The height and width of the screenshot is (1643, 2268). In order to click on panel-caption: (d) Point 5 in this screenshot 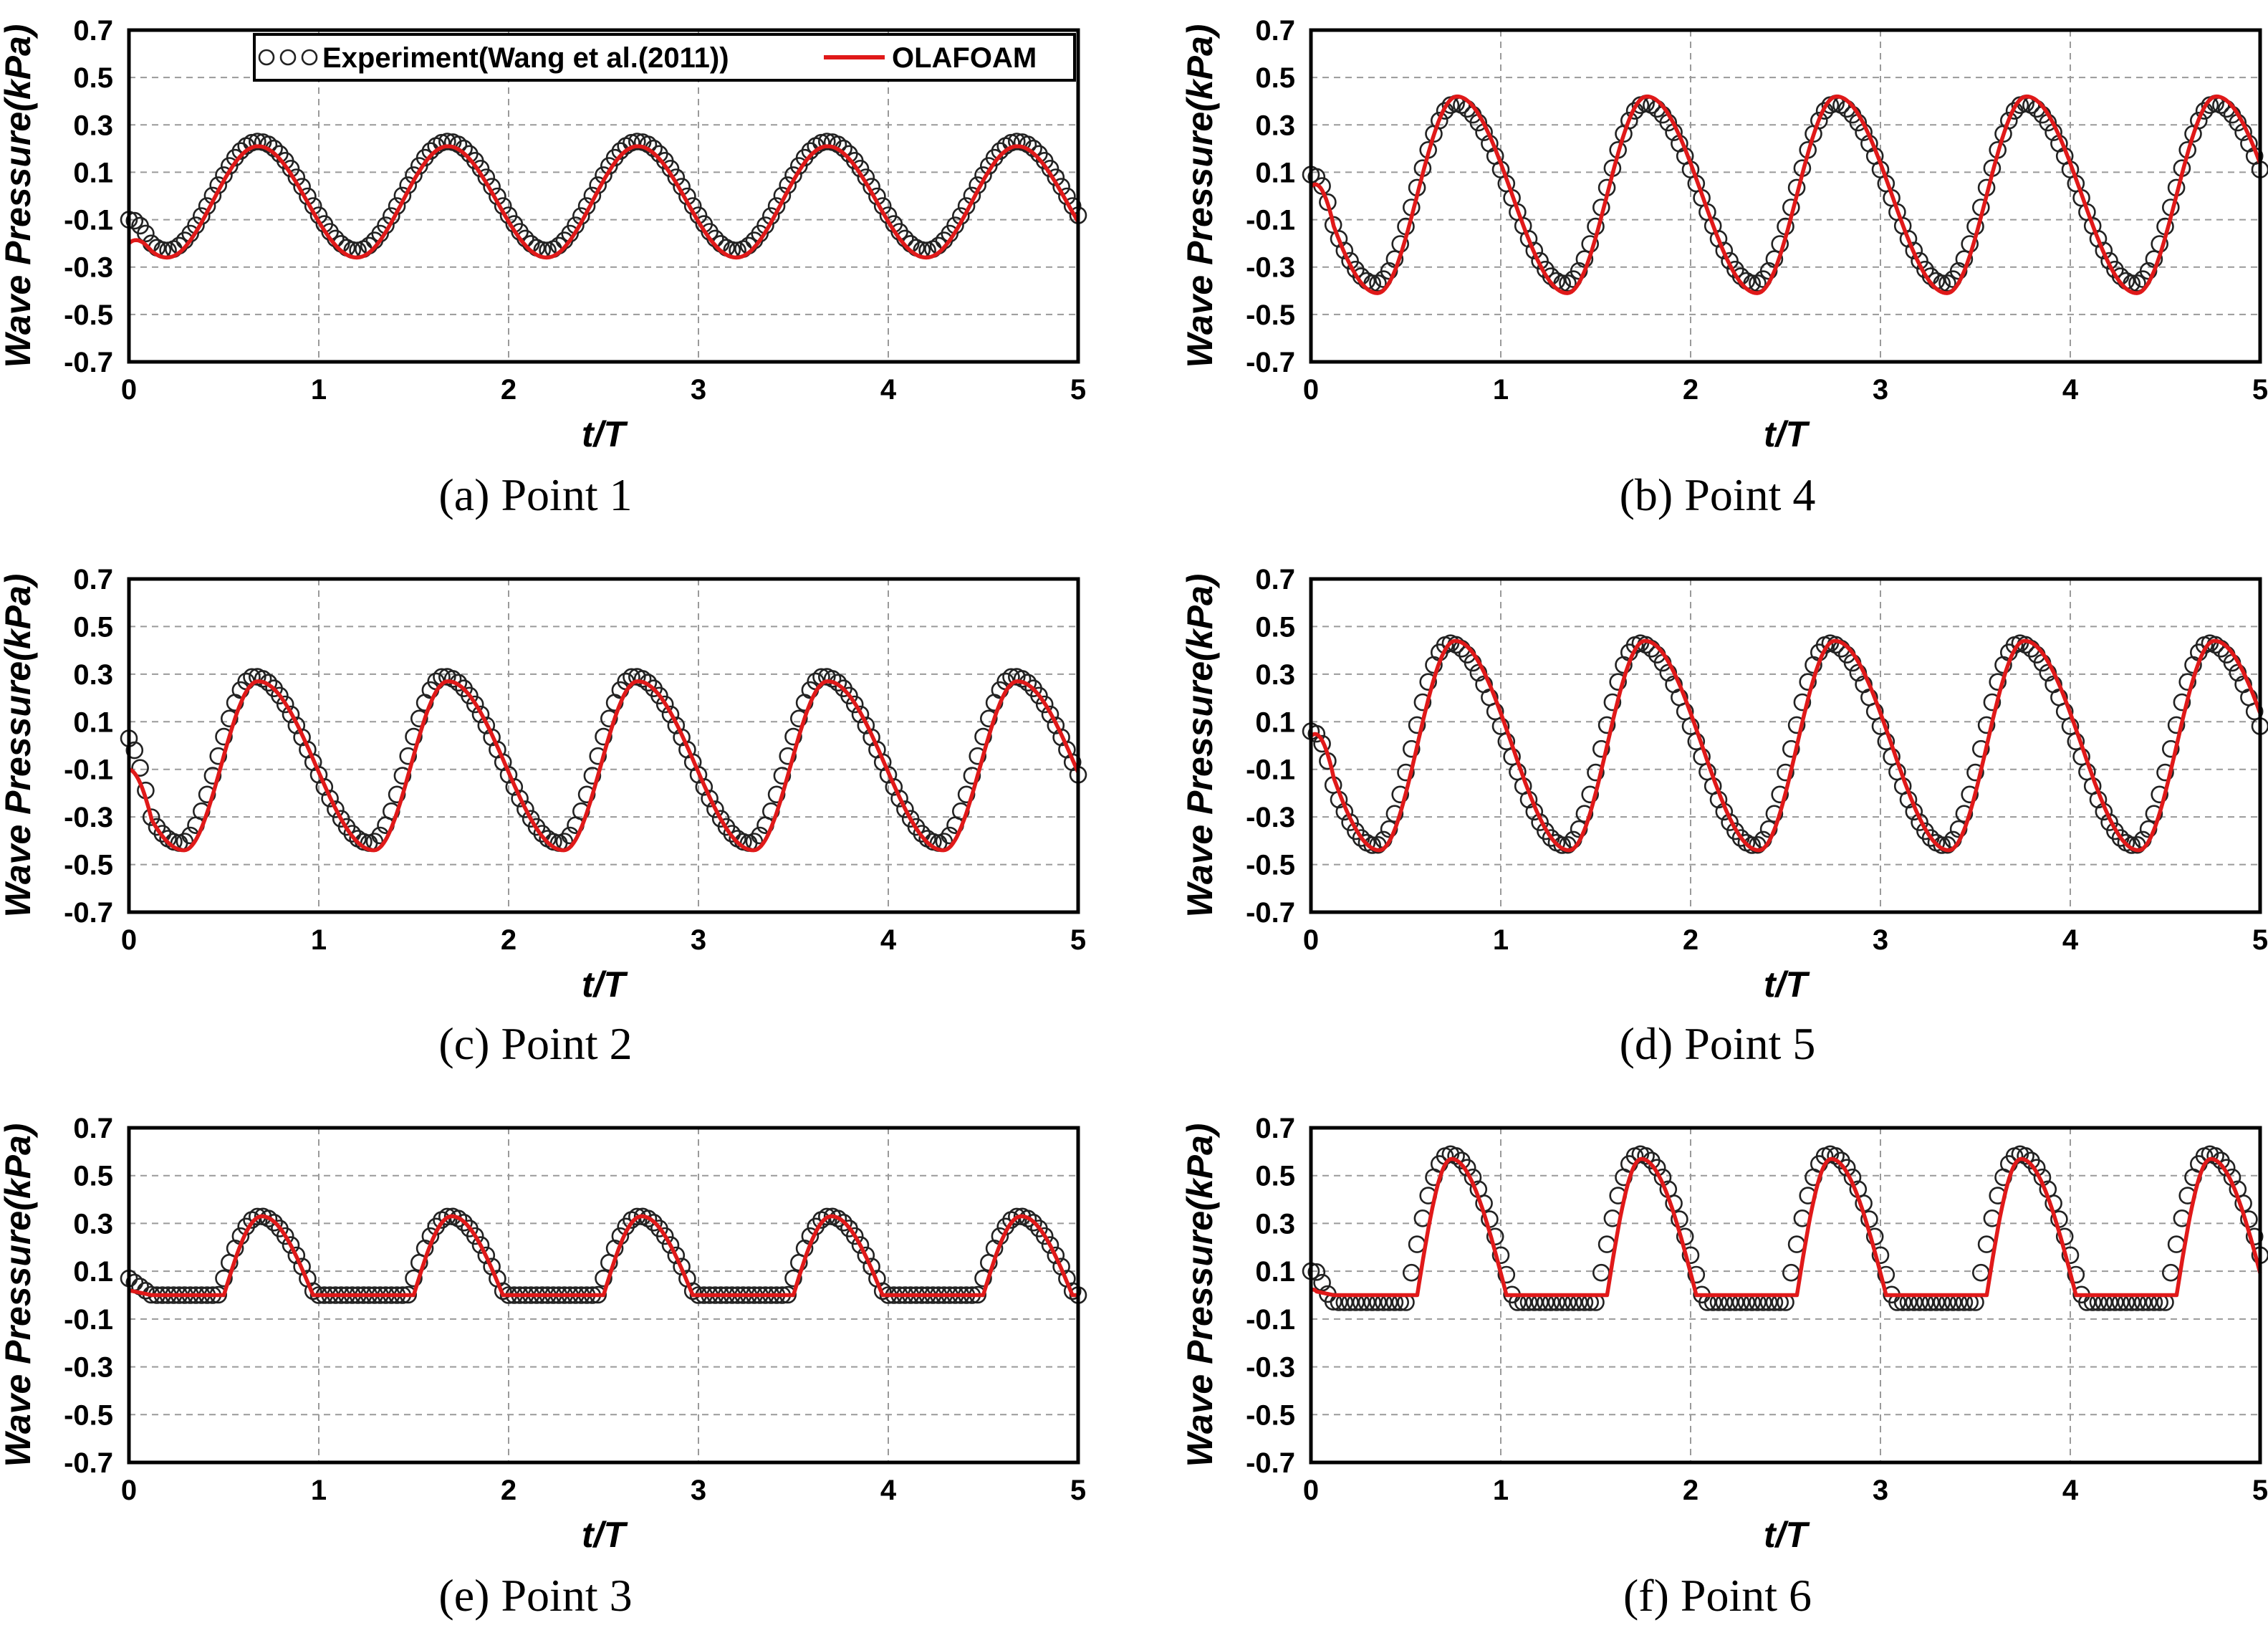, I will do `click(1718, 1043)`.